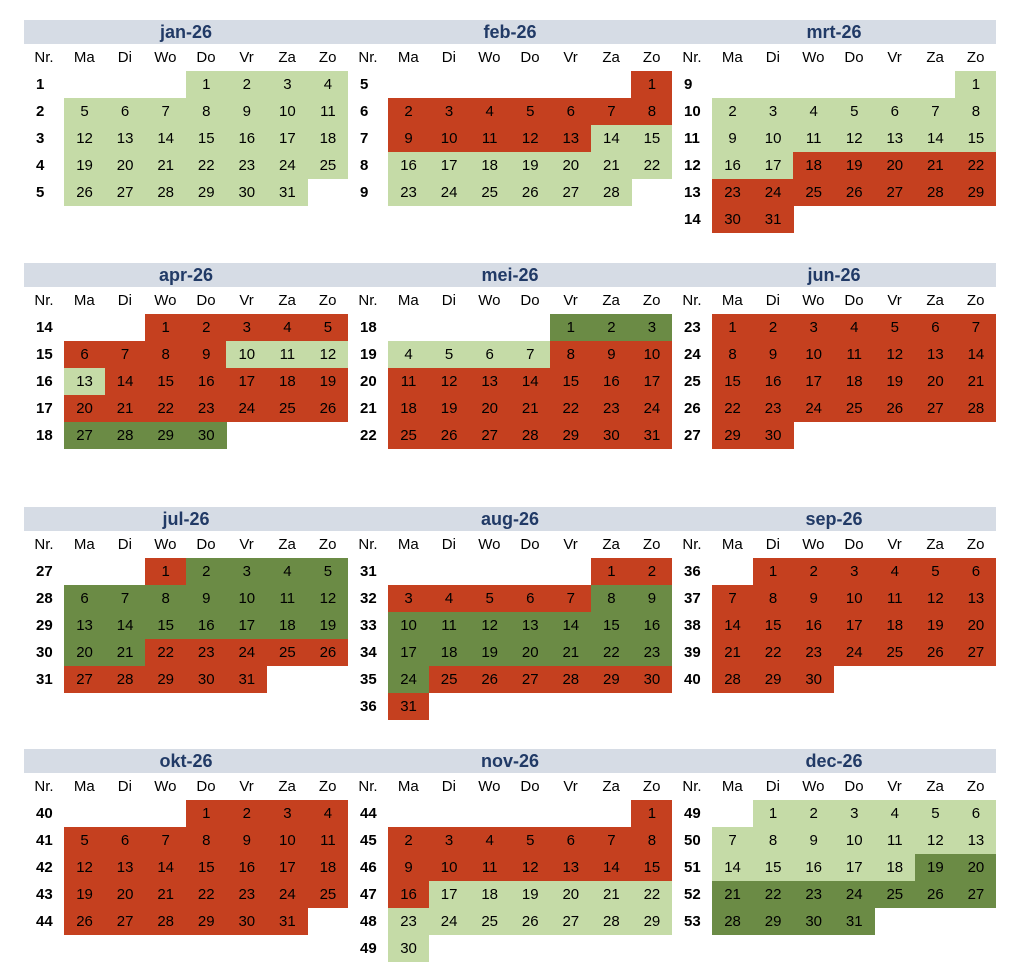 The image size is (1024, 979). I want to click on day-cell: 27, so click(976, 894).